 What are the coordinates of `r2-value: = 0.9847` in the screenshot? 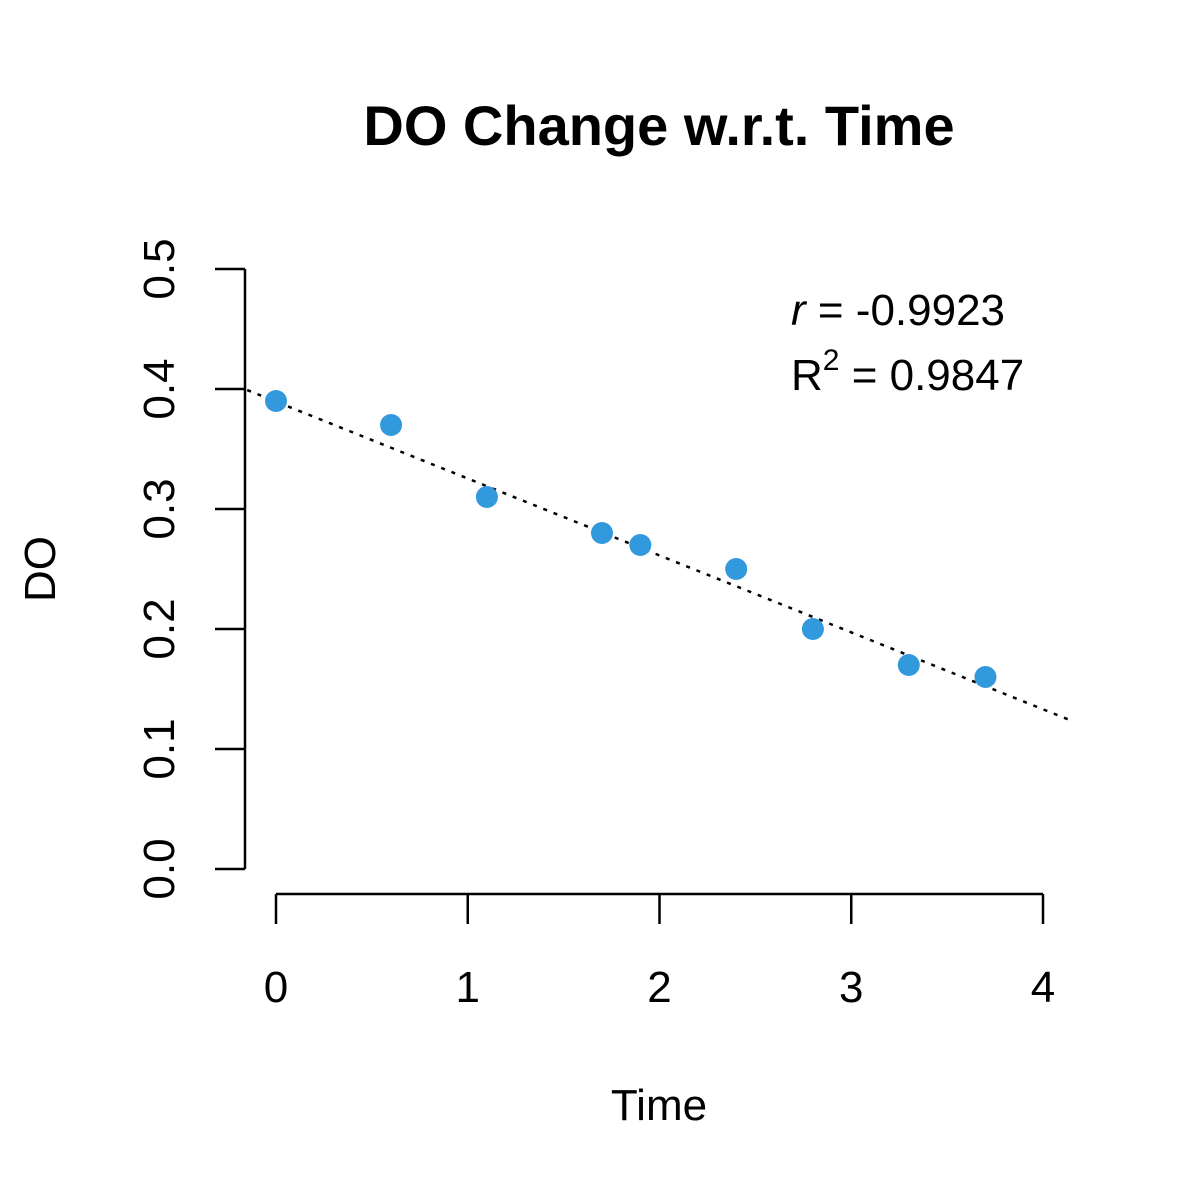 It's located at (931, 375).